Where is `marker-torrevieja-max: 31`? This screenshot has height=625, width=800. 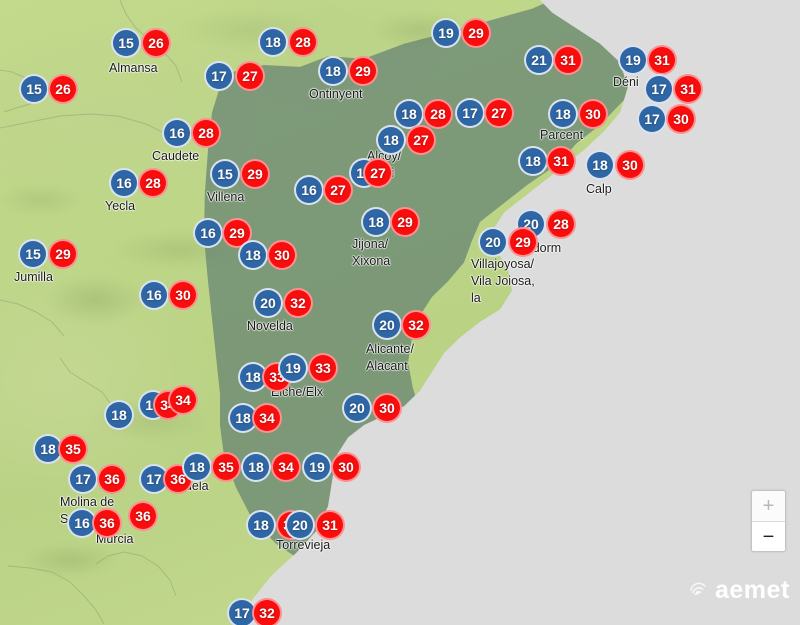
marker-torrevieja-max: 31 is located at coordinates (330, 525).